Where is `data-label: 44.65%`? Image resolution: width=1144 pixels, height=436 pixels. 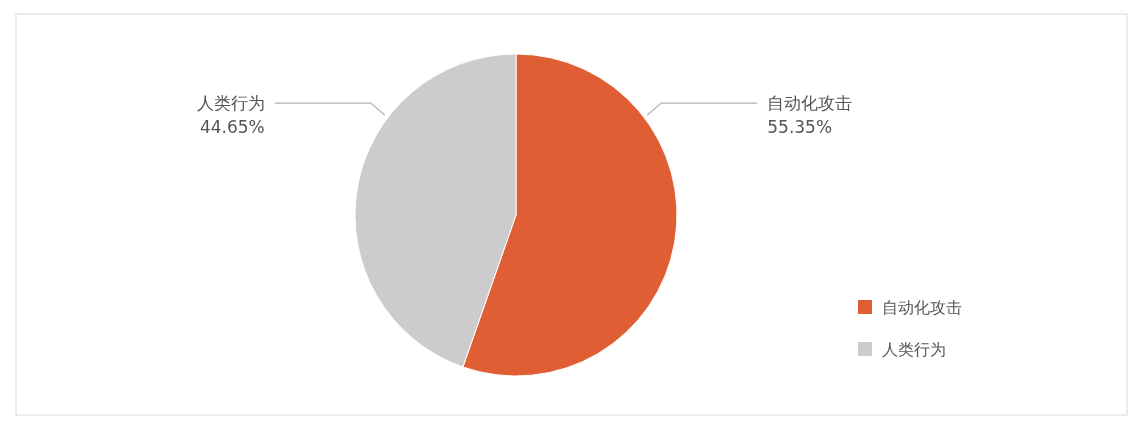 data-label: 44.65% is located at coordinates (232, 127).